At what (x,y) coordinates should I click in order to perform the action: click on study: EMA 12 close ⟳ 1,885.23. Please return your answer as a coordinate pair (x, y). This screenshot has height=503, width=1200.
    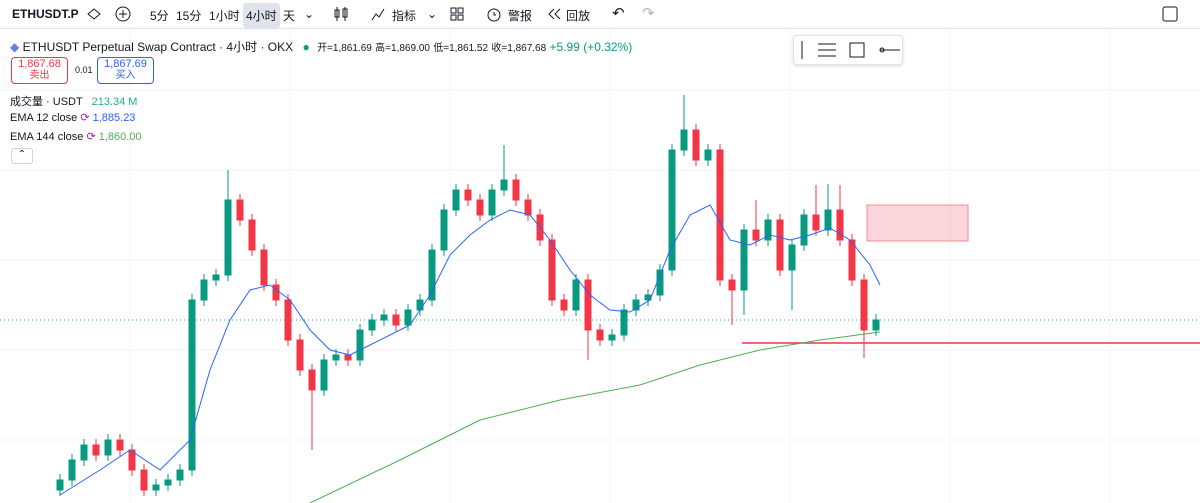
    Looking at the image, I should click on (72, 117).